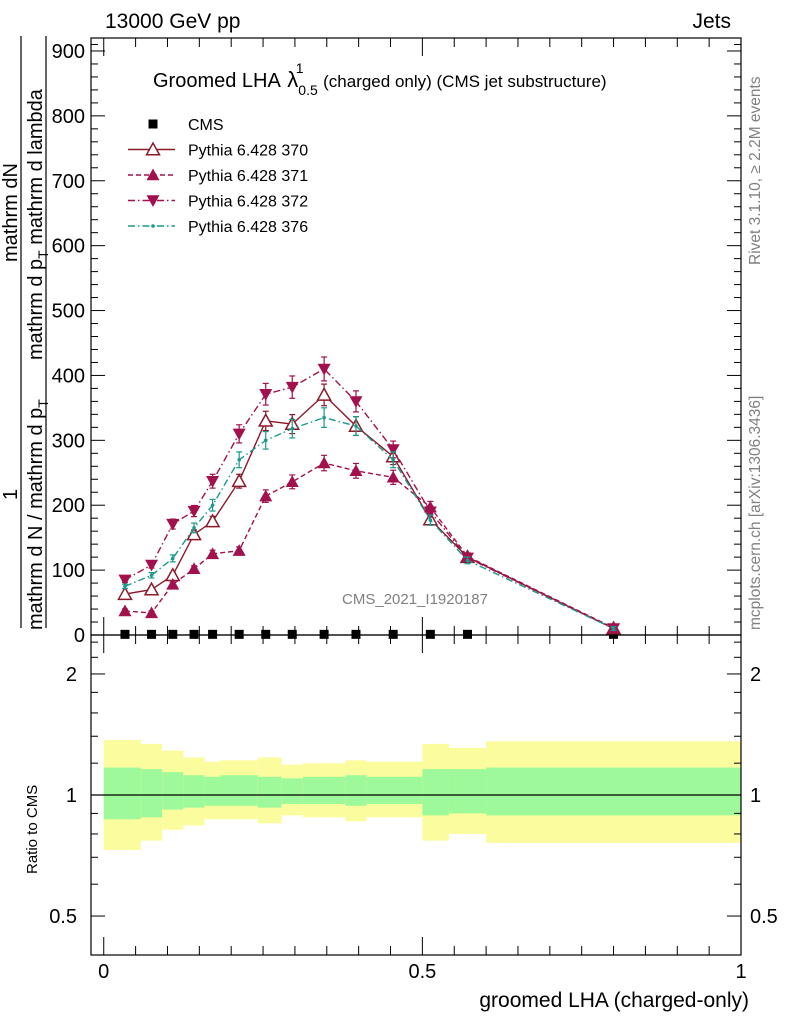 The width and height of the screenshot is (786, 1024). What do you see at coordinates (68, 312) in the screenshot?
I see `y-tick-label: 500` at bounding box center [68, 312].